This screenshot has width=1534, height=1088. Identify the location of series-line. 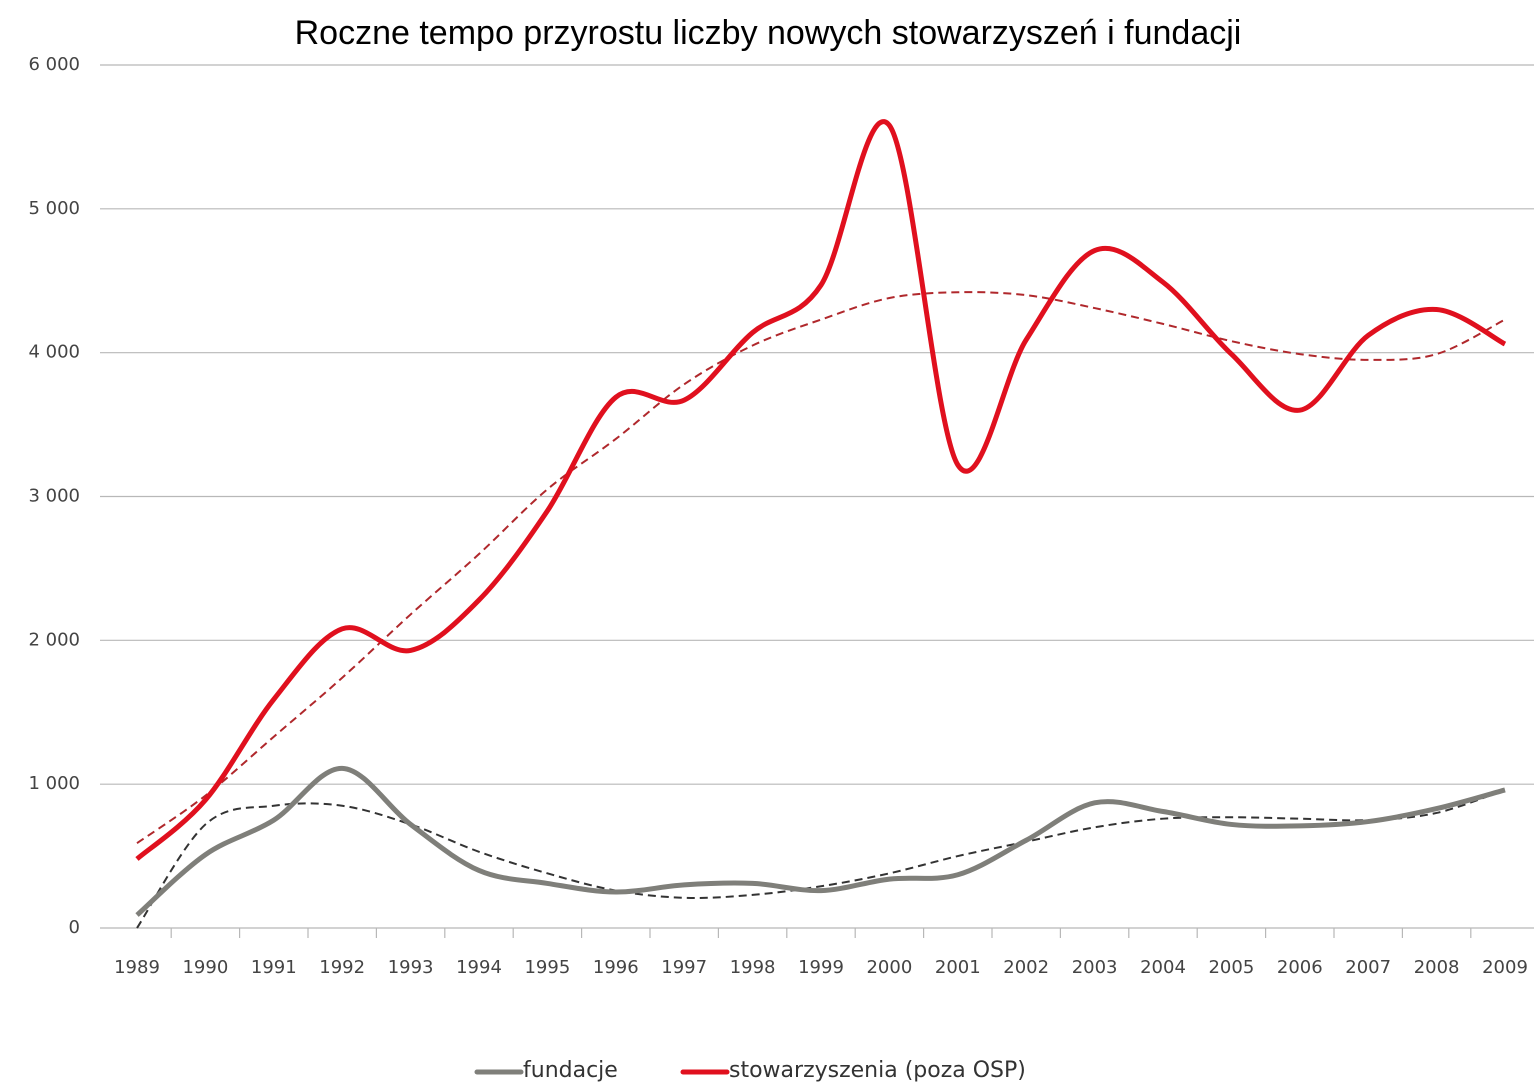
(820, 841).